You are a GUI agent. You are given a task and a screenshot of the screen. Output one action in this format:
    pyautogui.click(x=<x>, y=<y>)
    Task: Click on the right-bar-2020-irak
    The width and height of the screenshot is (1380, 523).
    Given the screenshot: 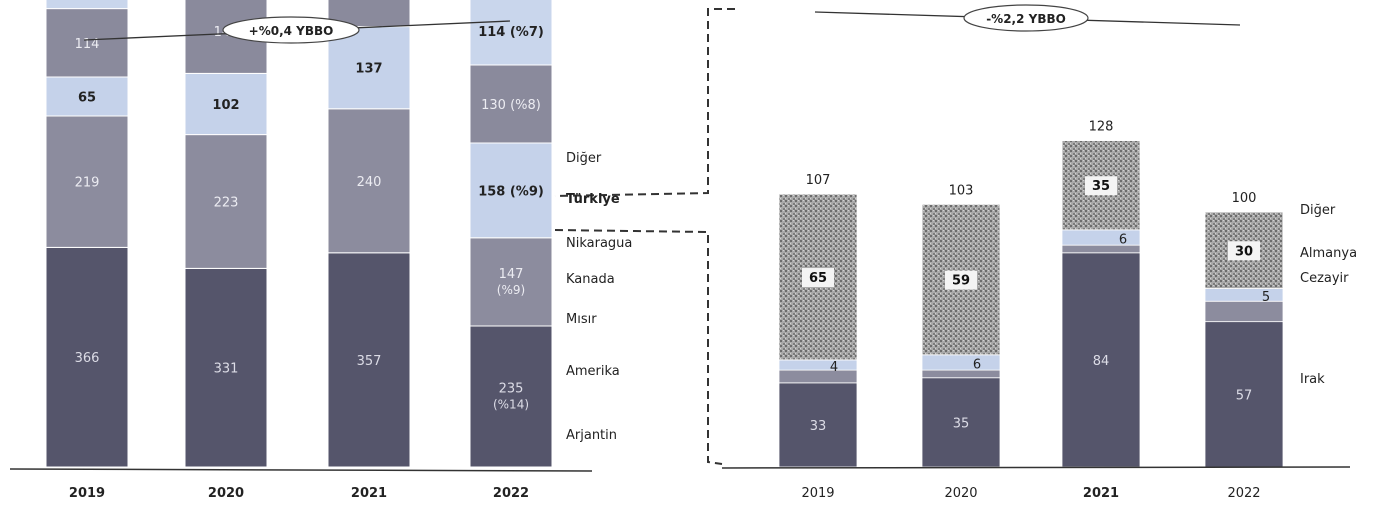 What is the action you would take?
    pyautogui.click(x=961, y=422)
    